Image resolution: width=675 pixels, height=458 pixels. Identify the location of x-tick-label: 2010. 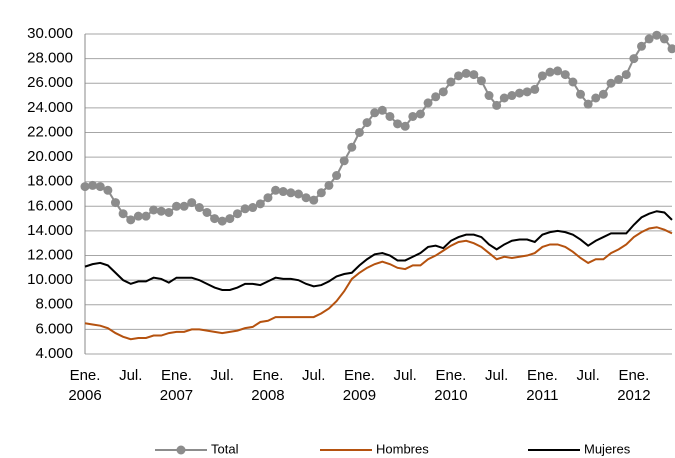
(450, 395).